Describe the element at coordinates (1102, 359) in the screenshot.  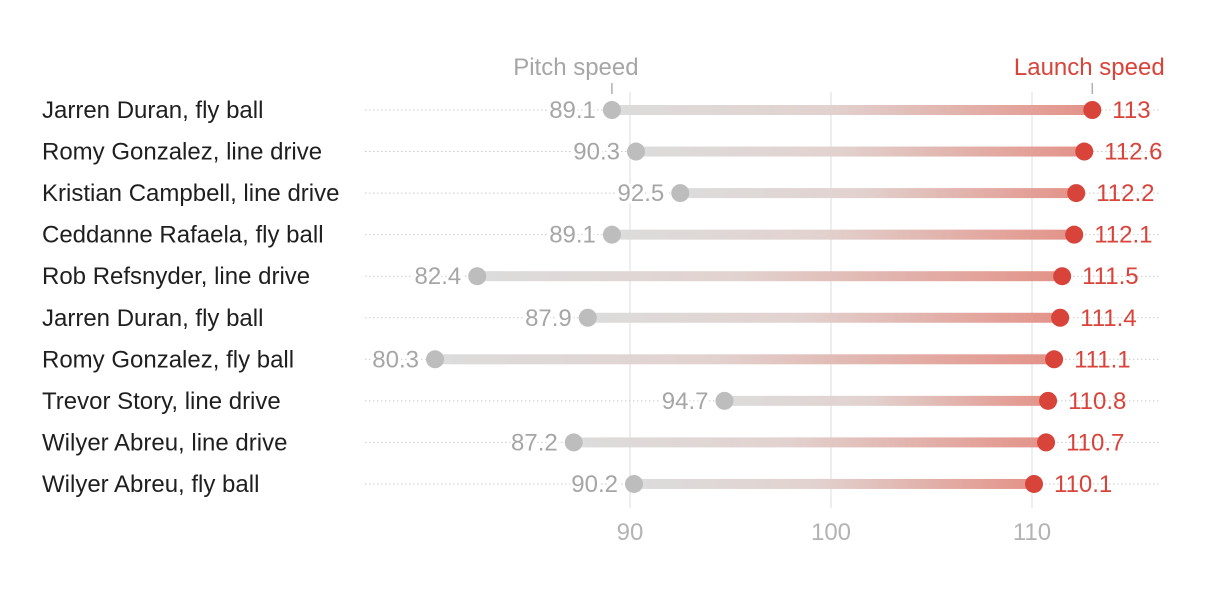
I see `launch-speed-value: 111.1` at that location.